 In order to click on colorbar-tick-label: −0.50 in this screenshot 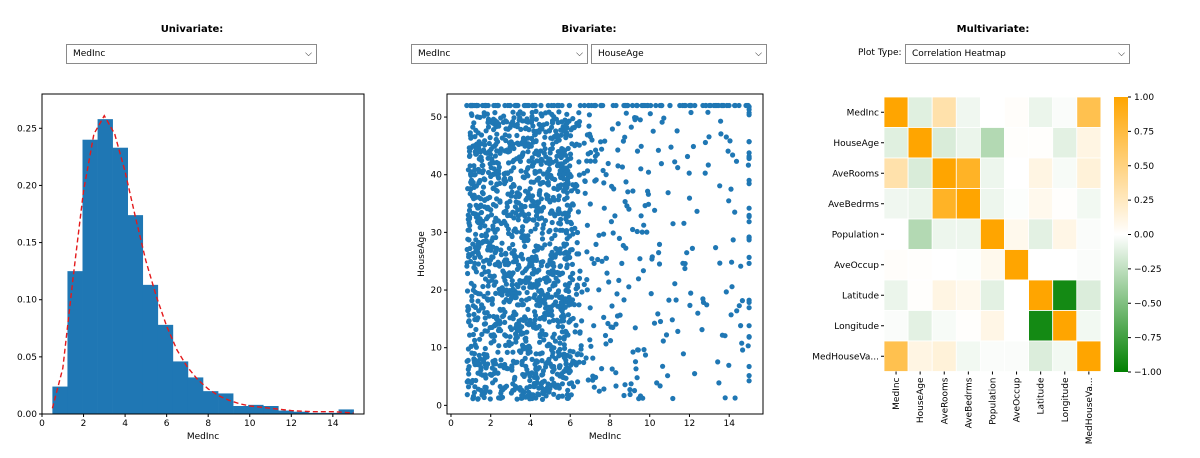, I will do `click(1148, 304)`.